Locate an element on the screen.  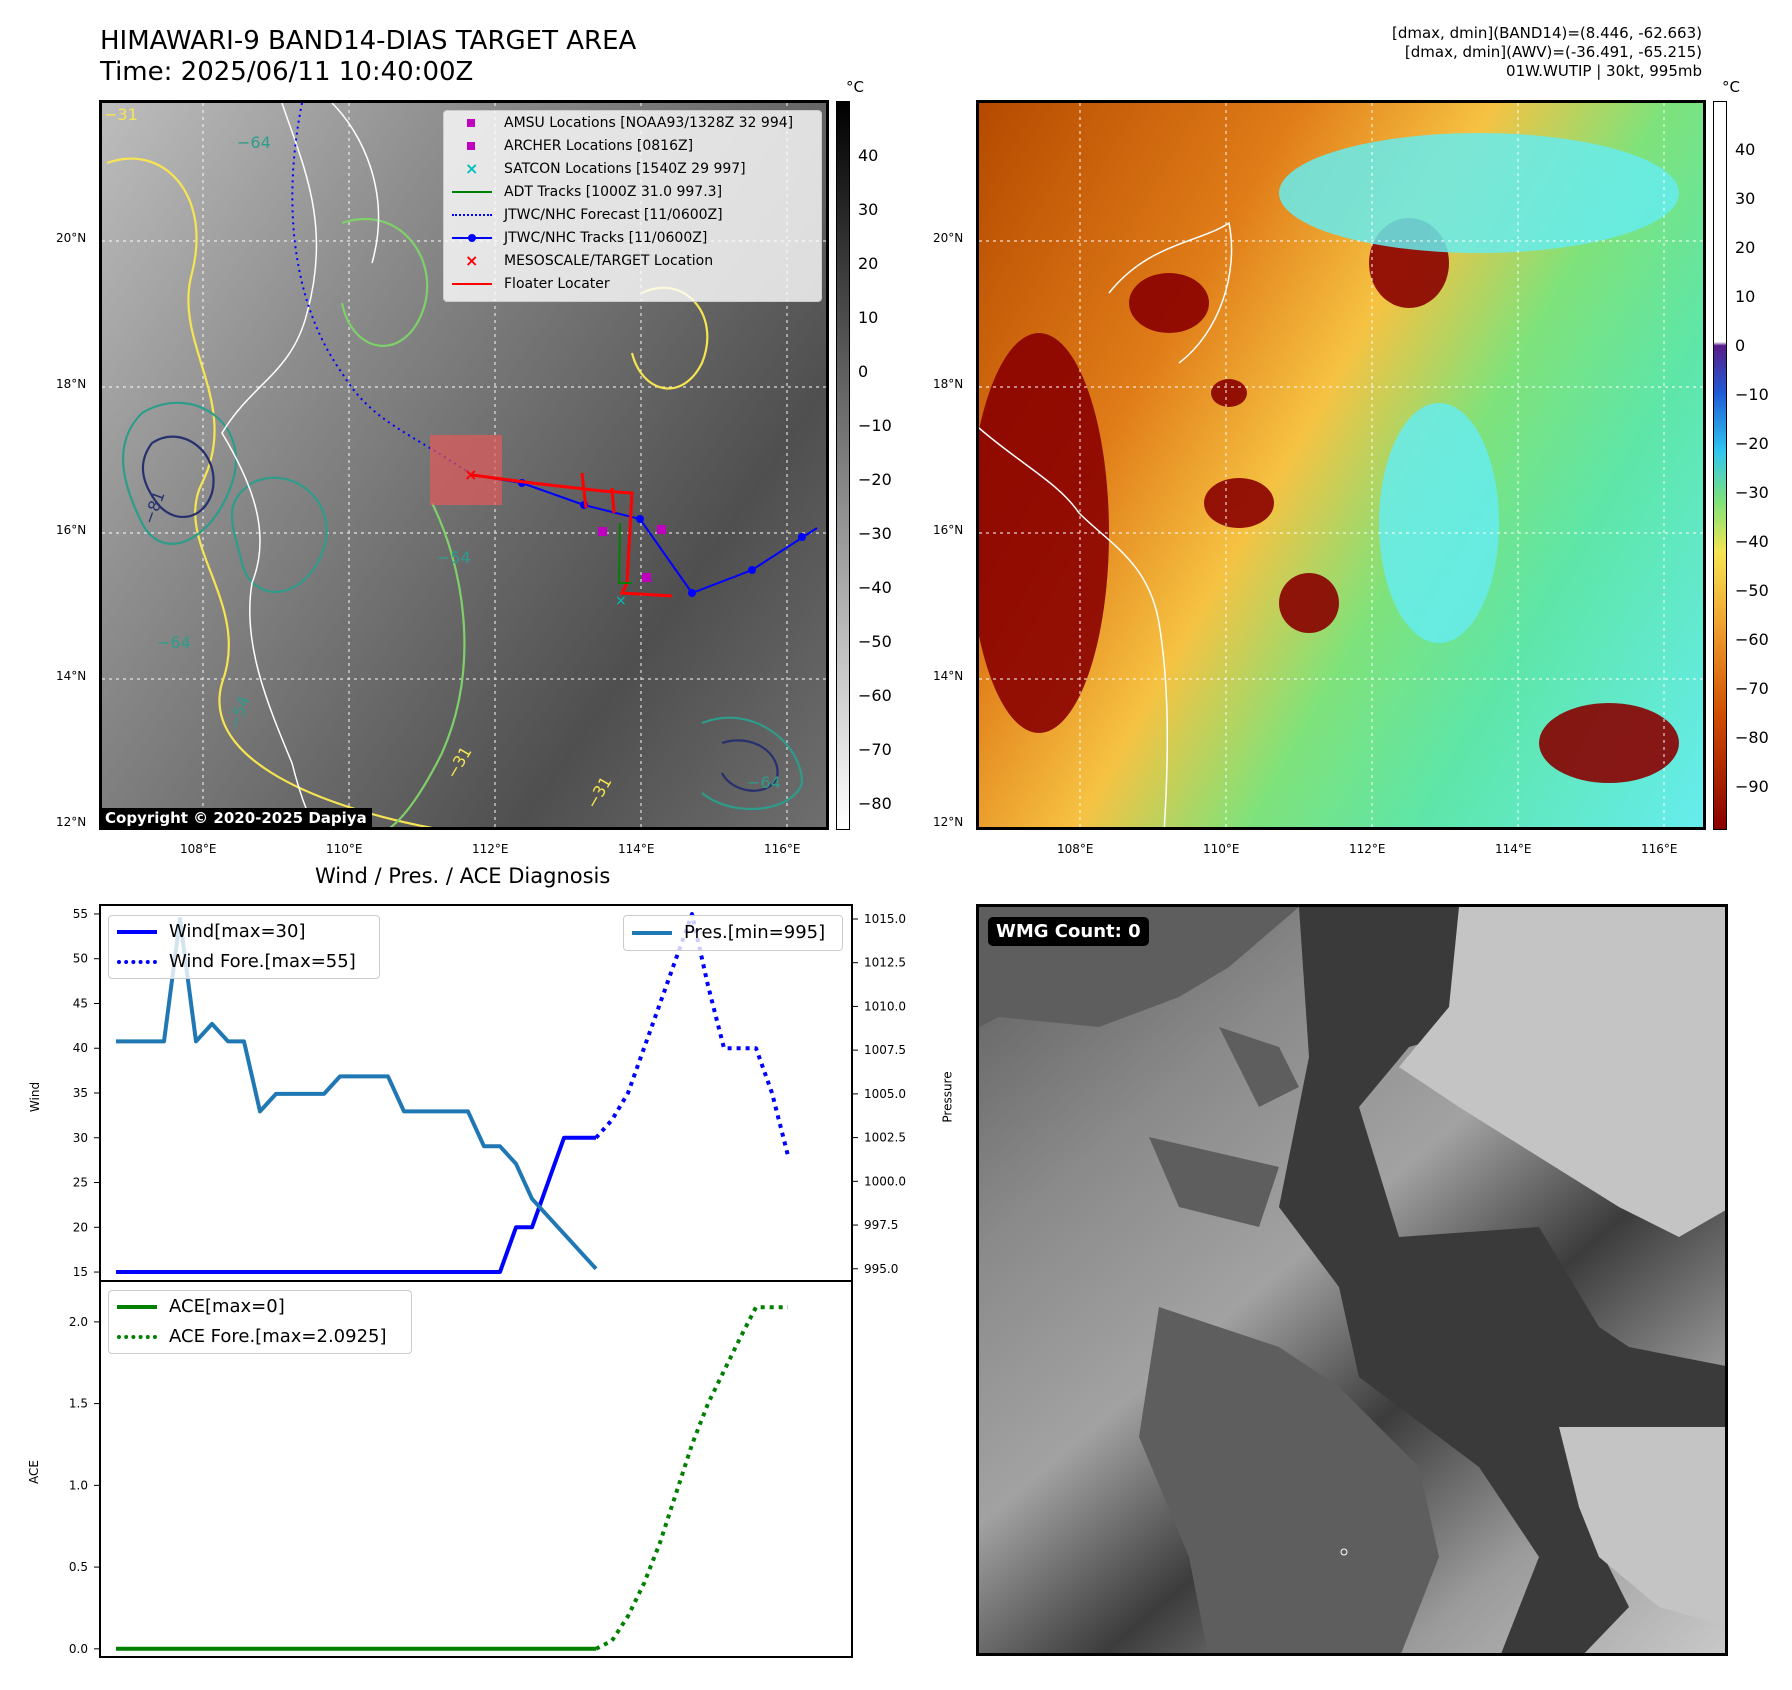
legend-label: ACE Fore.[max=2.0925] is located at coordinates (278, 1336).